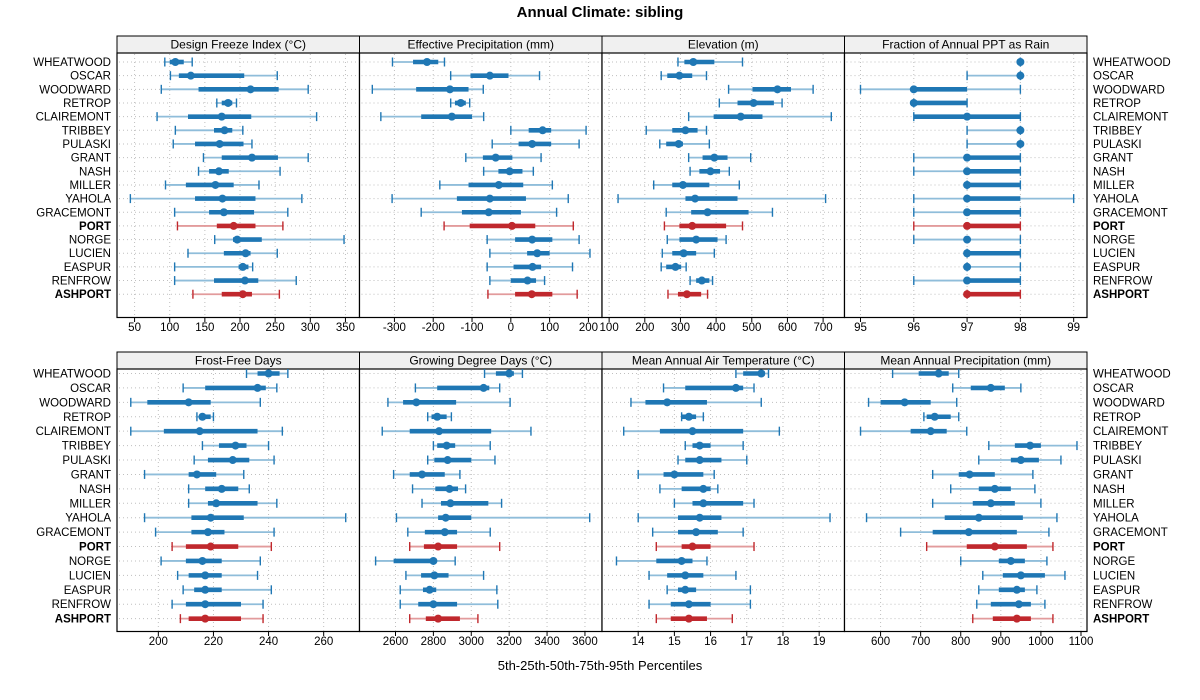 This screenshot has width=1200, height=700. What do you see at coordinates (913, 328) in the screenshot?
I see `axis-tick-label: 96` at bounding box center [913, 328].